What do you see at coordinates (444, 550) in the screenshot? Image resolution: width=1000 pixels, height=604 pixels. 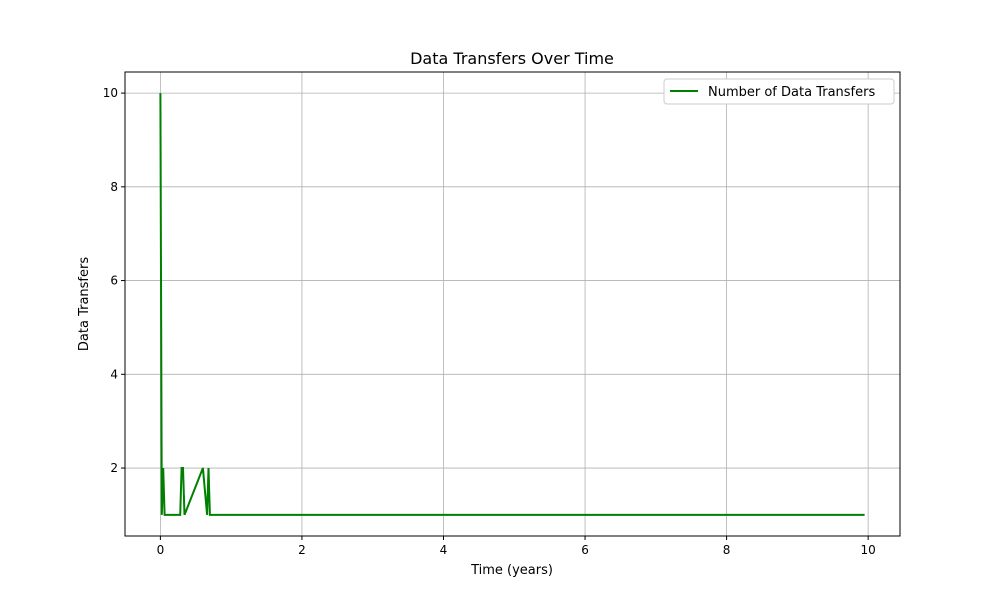 I see `x-tick-label: 4` at bounding box center [444, 550].